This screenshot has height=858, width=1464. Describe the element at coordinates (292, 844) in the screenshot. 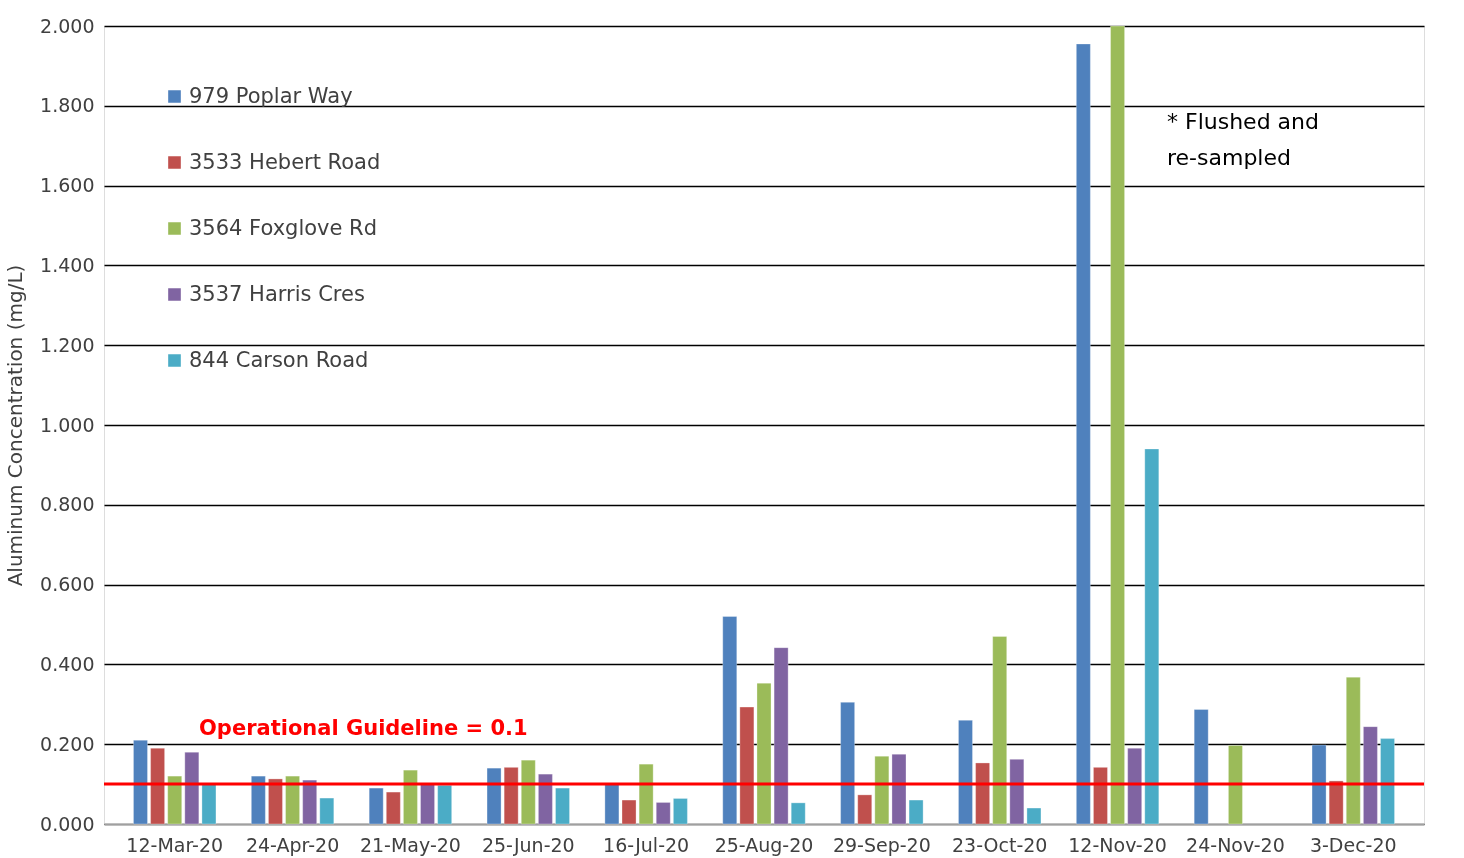

I see `x-tick-label: 24-Apr-20` at that location.